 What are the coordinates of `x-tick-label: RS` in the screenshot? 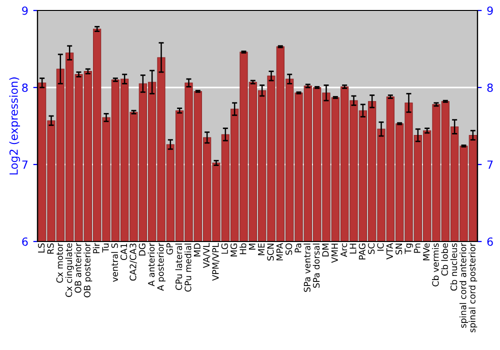 It's located at (50, 248).